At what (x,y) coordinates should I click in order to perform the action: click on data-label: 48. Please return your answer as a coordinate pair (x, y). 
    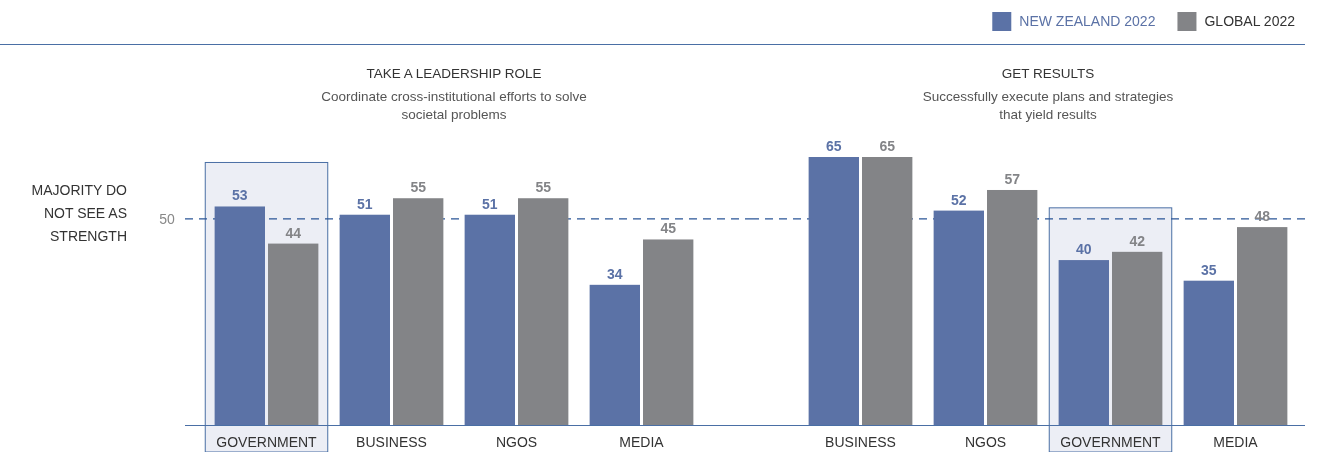
    Looking at the image, I should click on (1262, 216).